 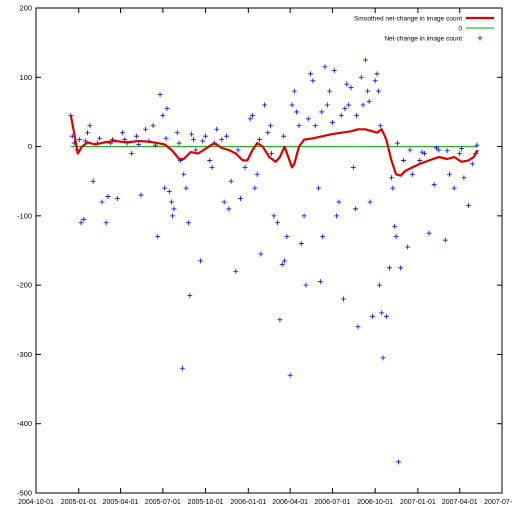 I want to click on y-tick-label: 0, so click(x=30, y=146).